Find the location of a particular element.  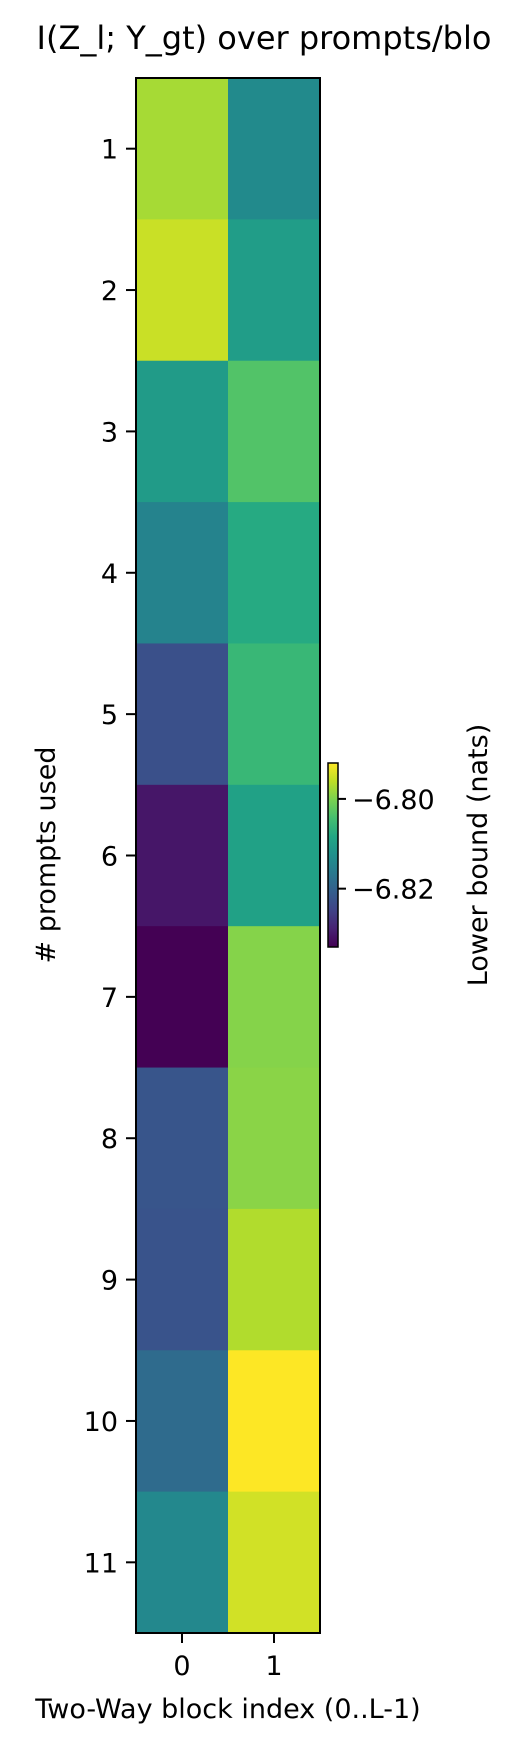

y-tick-label: 5 is located at coordinates (109, 715).